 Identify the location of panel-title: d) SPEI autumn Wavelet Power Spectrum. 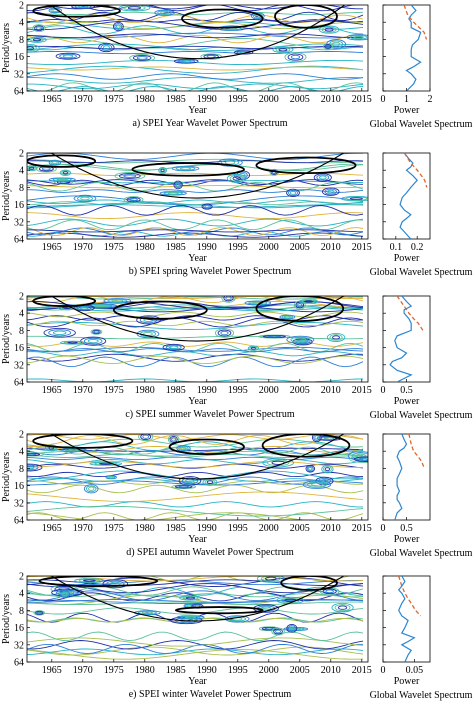
(210, 552).